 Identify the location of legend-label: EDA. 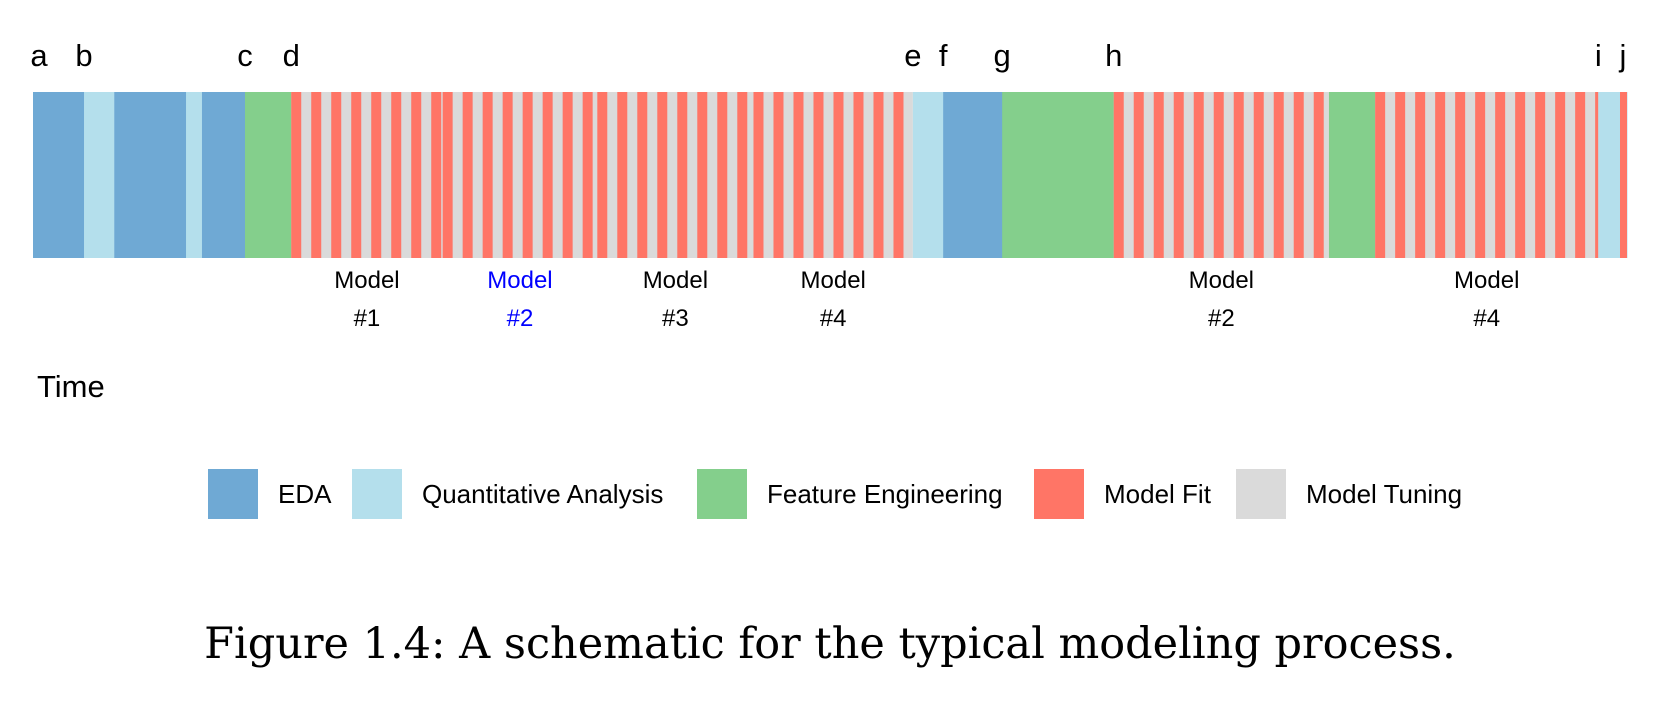
(305, 494).